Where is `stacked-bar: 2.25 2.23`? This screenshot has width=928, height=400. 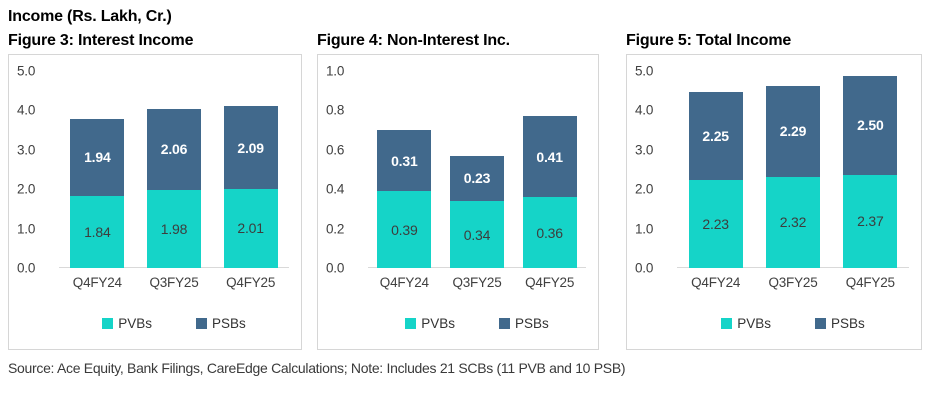
stacked-bar: 2.25 2.23 is located at coordinates (715, 180).